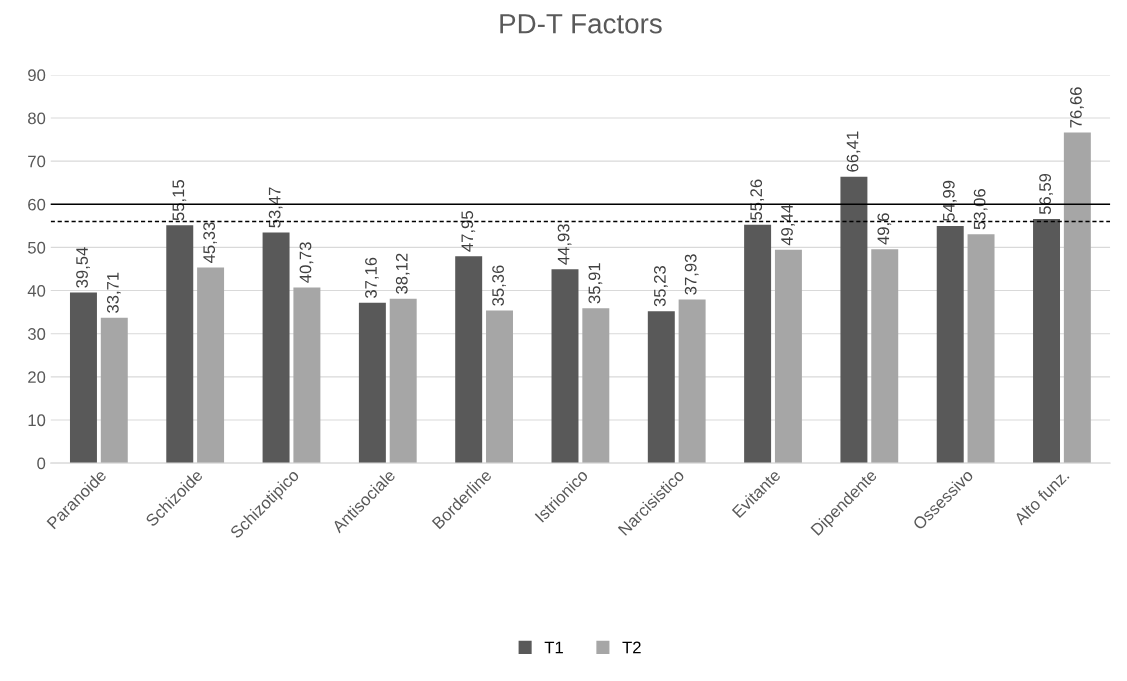 The height and width of the screenshot is (681, 1127). Describe the element at coordinates (564, 244) in the screenshot. I see `data-label: 44,93` at that location.